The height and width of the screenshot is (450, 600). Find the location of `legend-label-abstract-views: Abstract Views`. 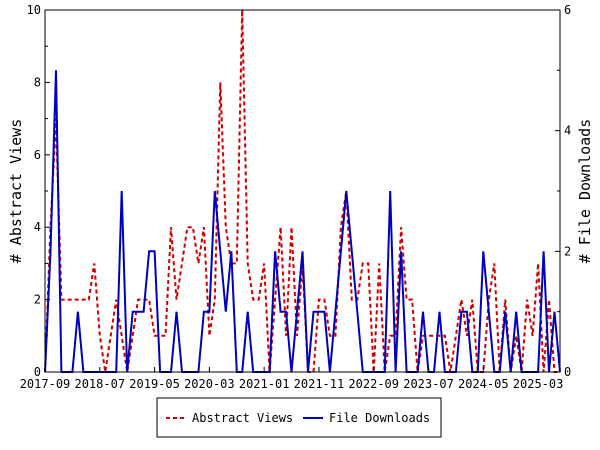

legend-label-abstract-views: Abstract Views is located at coordinates (242, 418).